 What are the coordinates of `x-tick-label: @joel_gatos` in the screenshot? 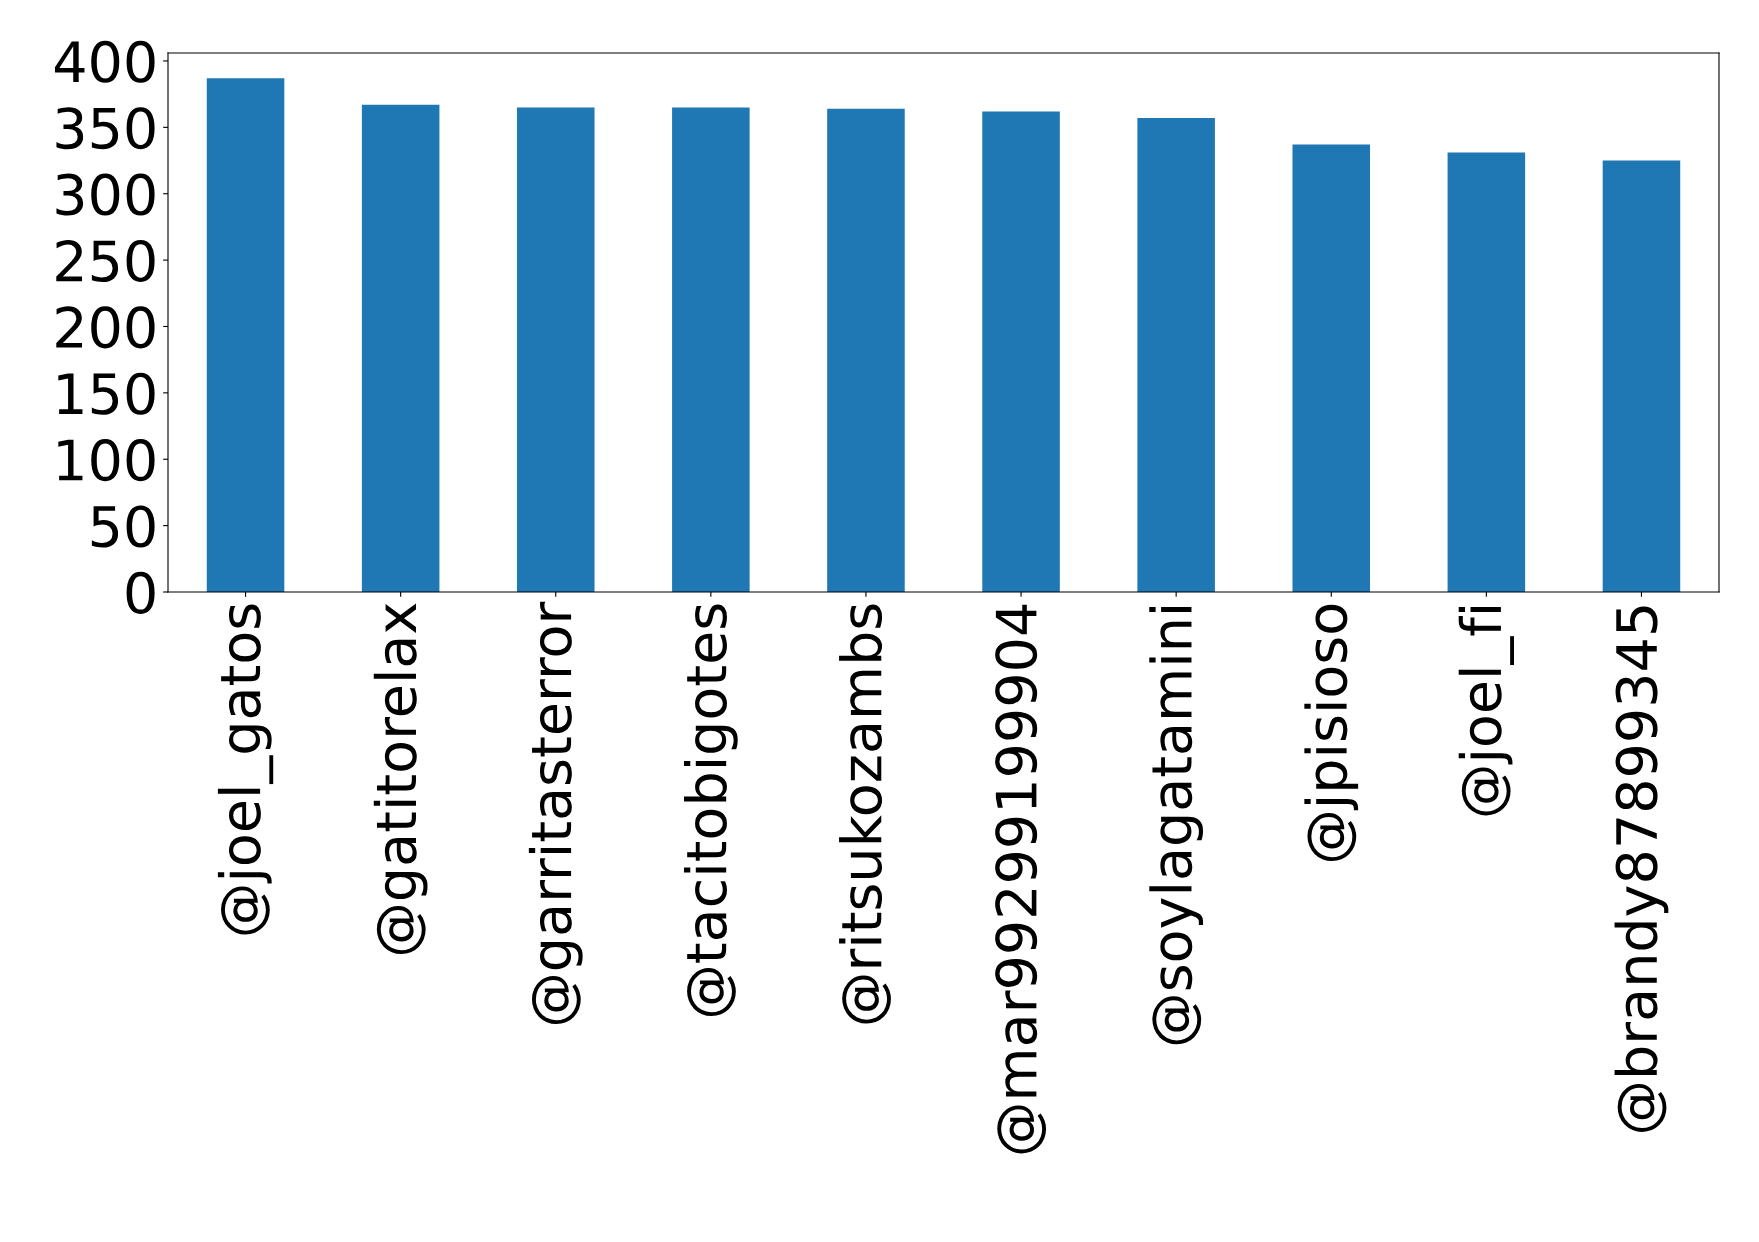 It's located at (245, 769).